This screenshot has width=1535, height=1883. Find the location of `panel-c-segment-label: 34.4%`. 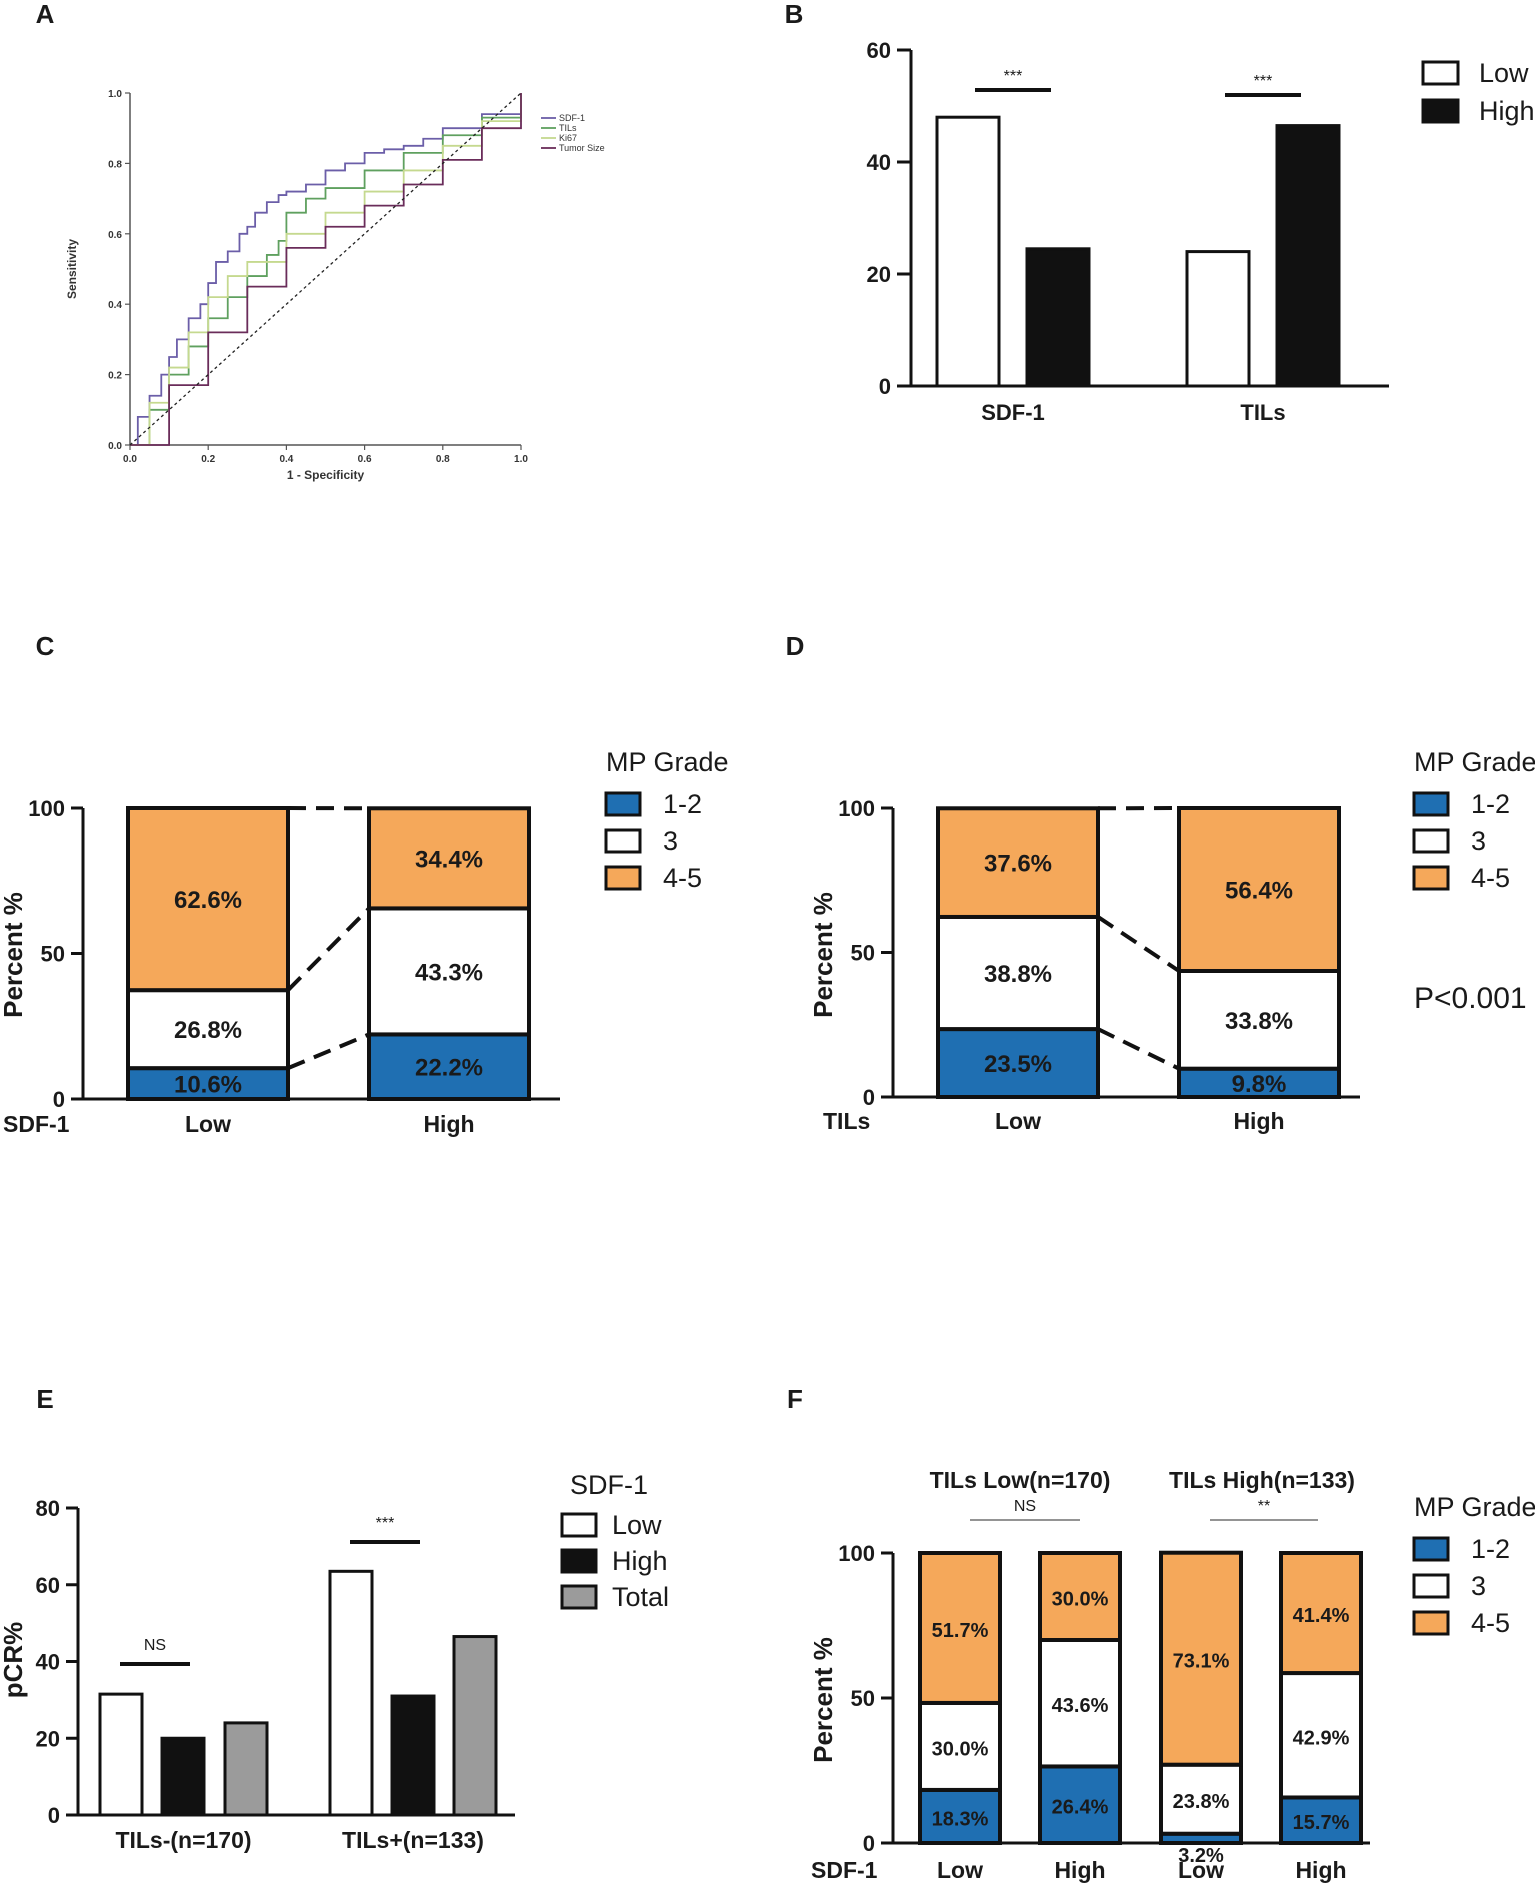

panel-c-segment-label: 34.4% is located at coordinates (449, 859).